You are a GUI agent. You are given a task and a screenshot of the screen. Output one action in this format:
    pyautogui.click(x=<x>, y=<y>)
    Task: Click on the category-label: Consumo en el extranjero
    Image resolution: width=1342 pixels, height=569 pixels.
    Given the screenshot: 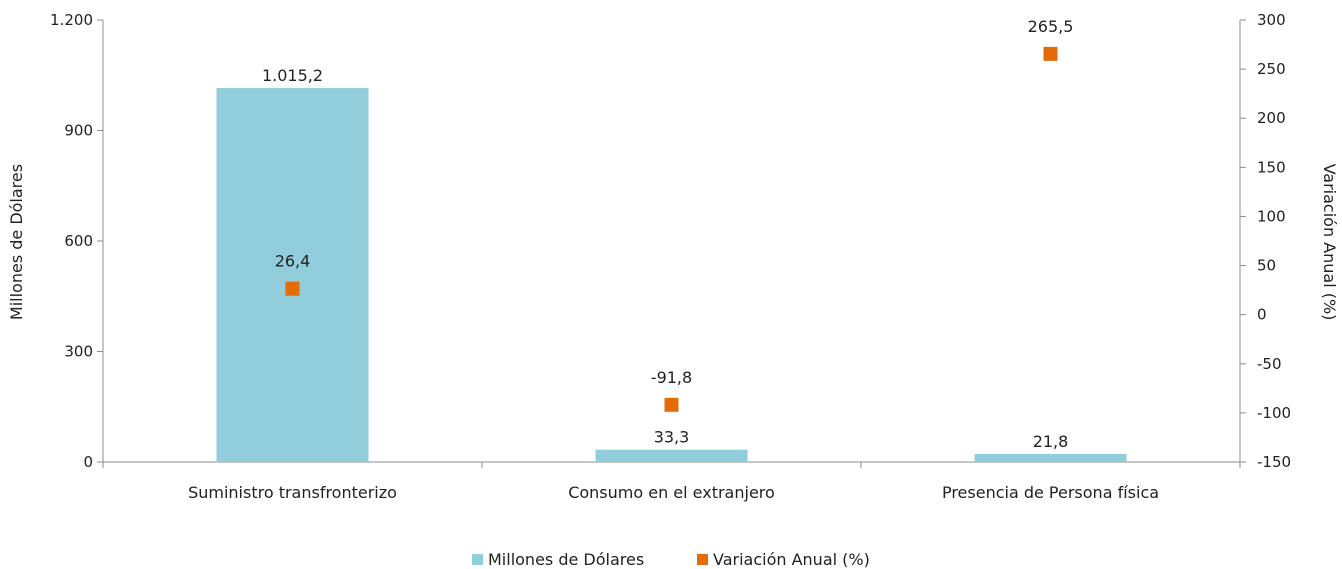 What is the action you would take?
    pyautogui.click(x=671, y=492)
    